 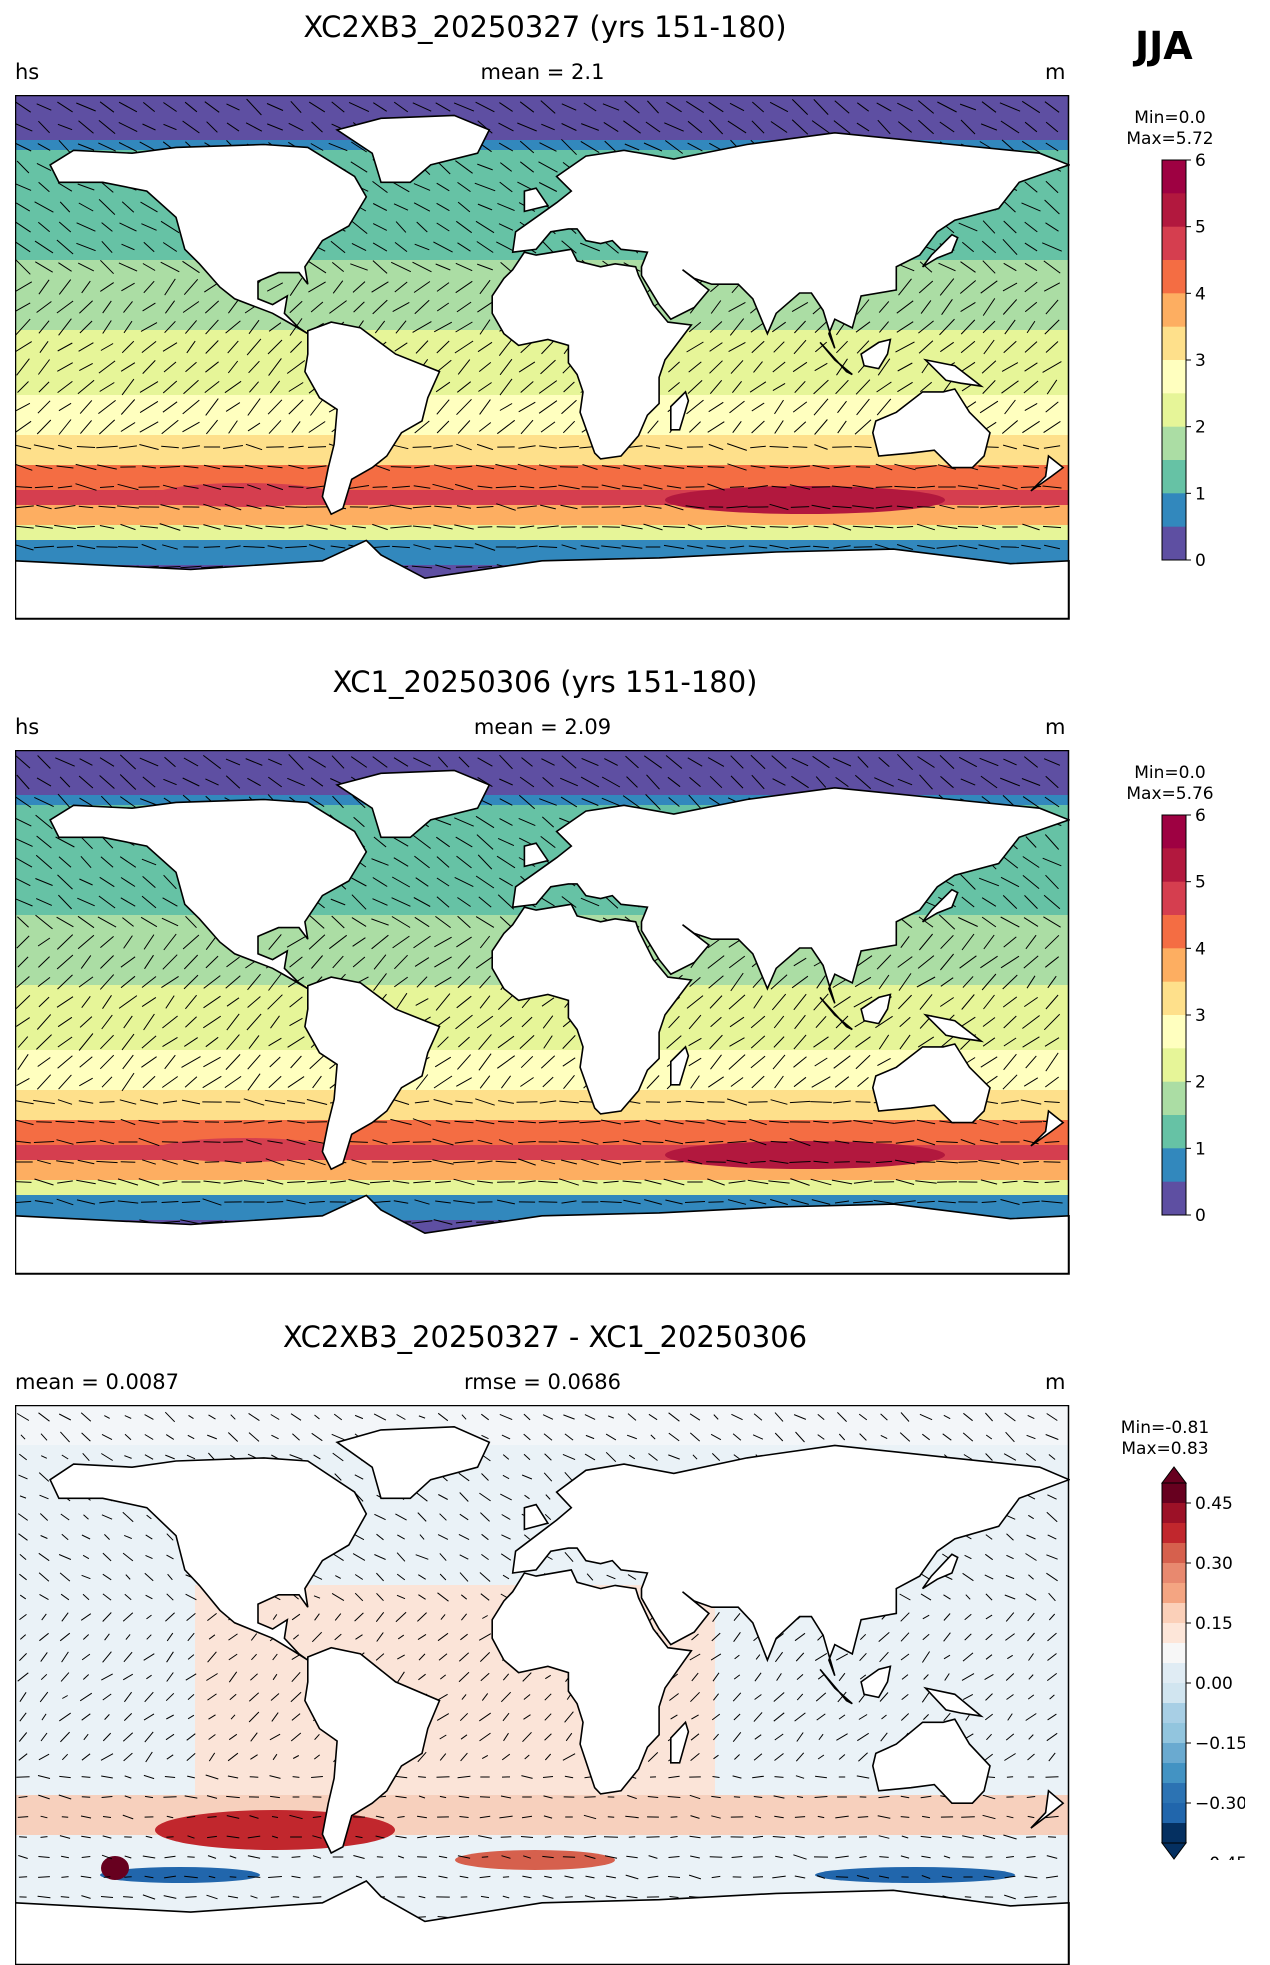 I want to click on panel-2-min-label: Min=0.0, so click(x=1170, y=773).